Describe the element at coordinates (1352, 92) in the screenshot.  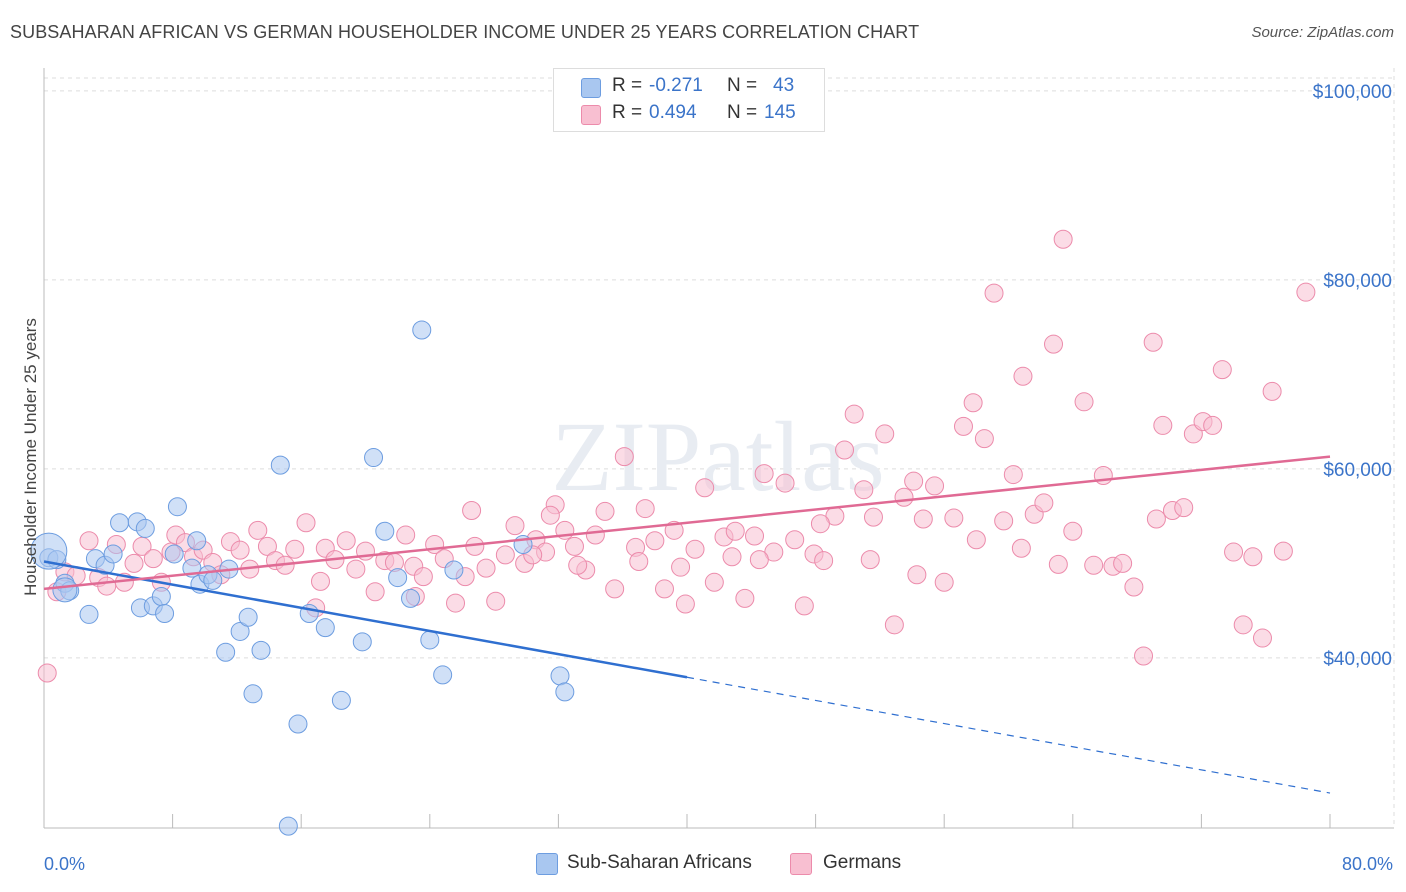
I see `y-tick-label: $100,000` at that location.